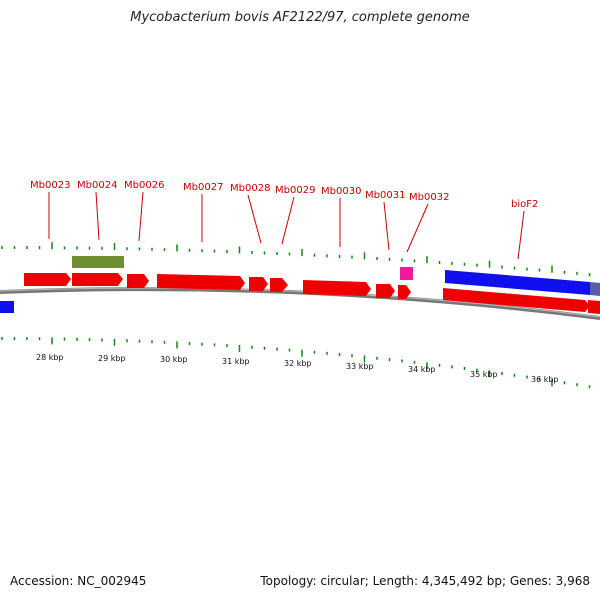 The height and width of the screenshot is (600, 600). I want to click on tick-row-bottom, so click(296, 363).